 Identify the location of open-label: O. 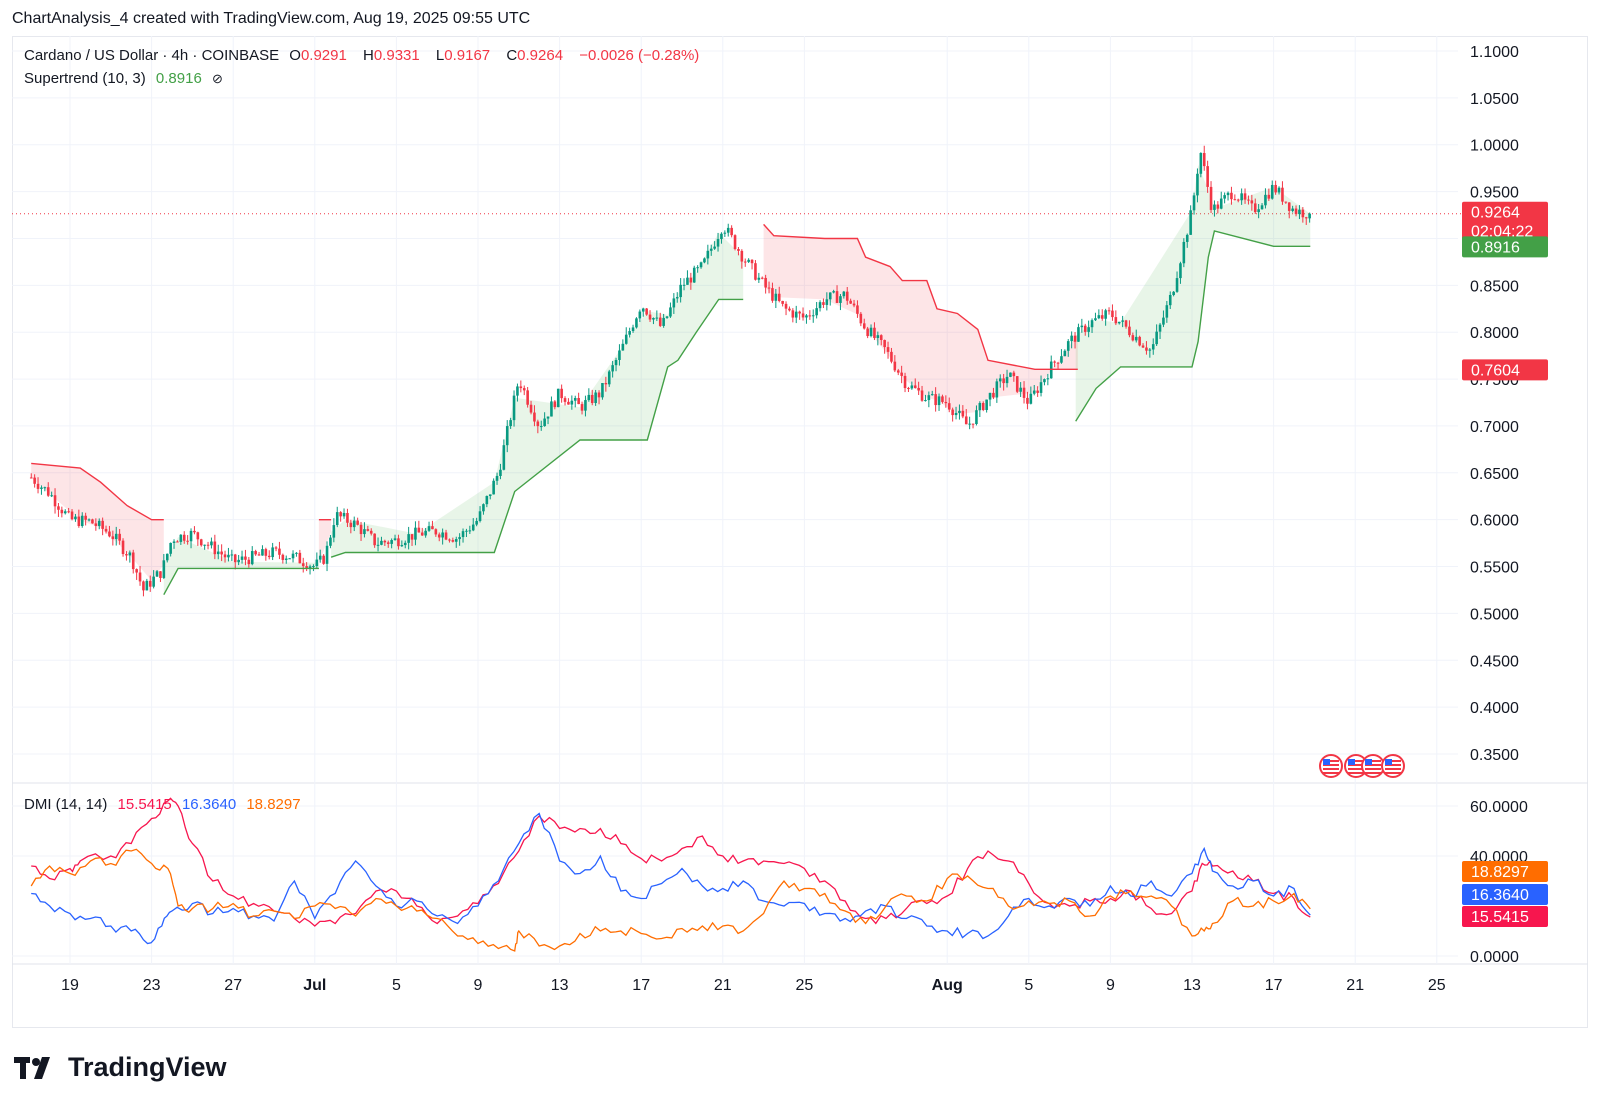
(295, 55).